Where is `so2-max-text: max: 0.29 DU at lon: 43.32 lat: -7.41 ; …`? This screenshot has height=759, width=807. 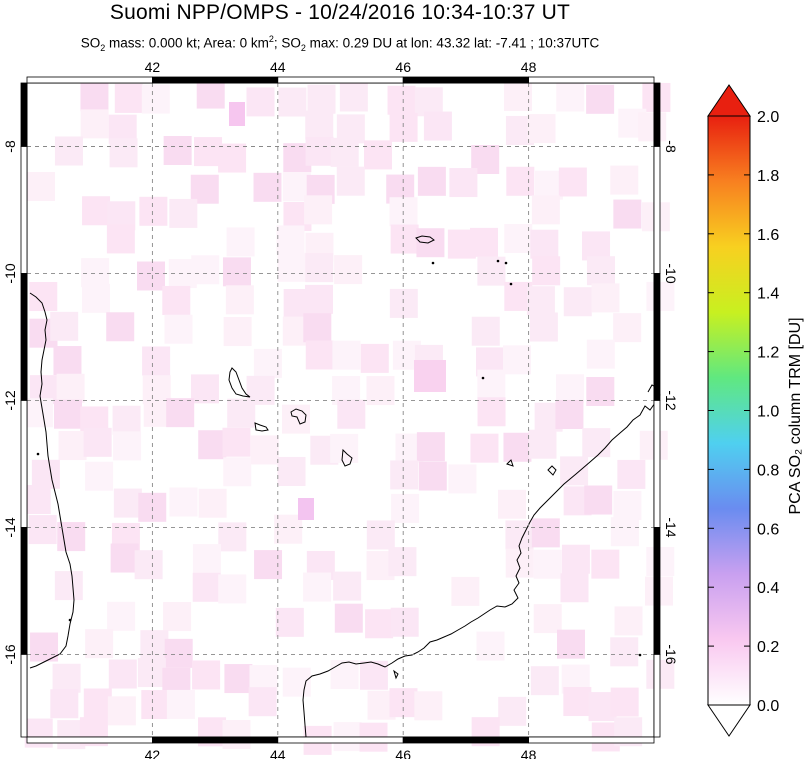 so2-max-text: max: 0.29 DU at lon: 43.32 lat: -7.41 ; … is located at coordinates (452, 43).